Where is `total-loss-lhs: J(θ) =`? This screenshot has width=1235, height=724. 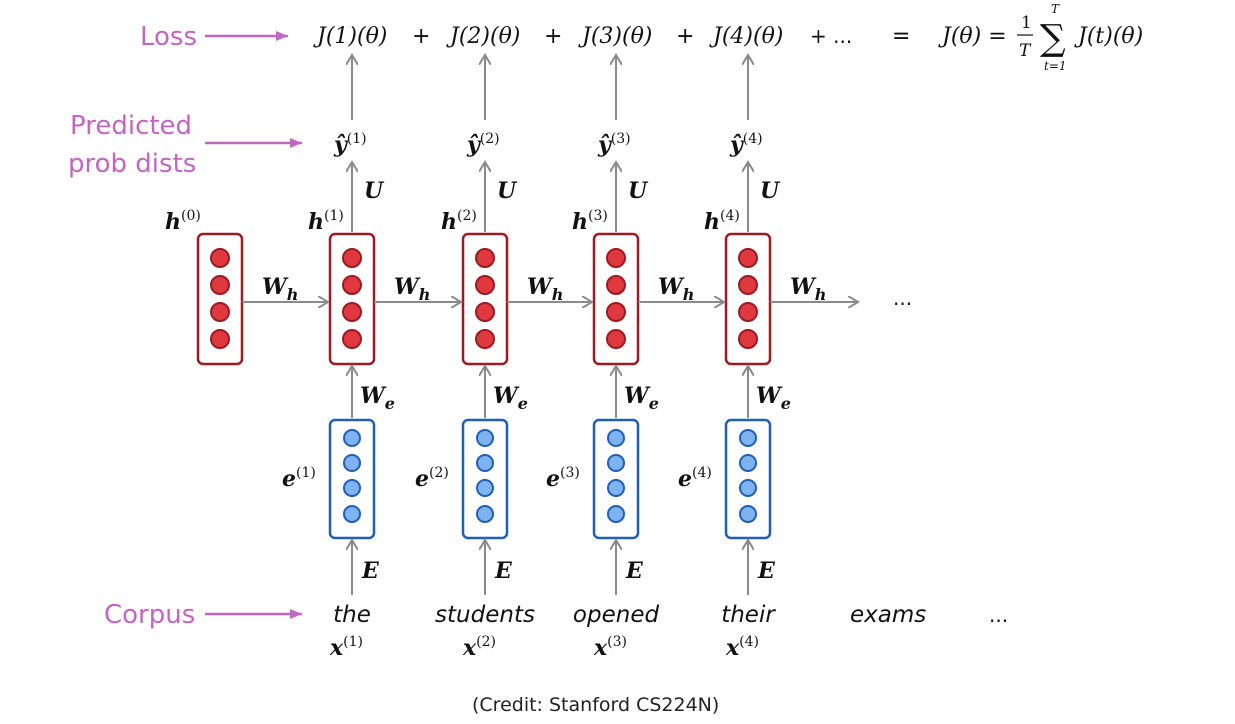
total-loss-lhs: J(θ) = is located at coordinates (972, 36).